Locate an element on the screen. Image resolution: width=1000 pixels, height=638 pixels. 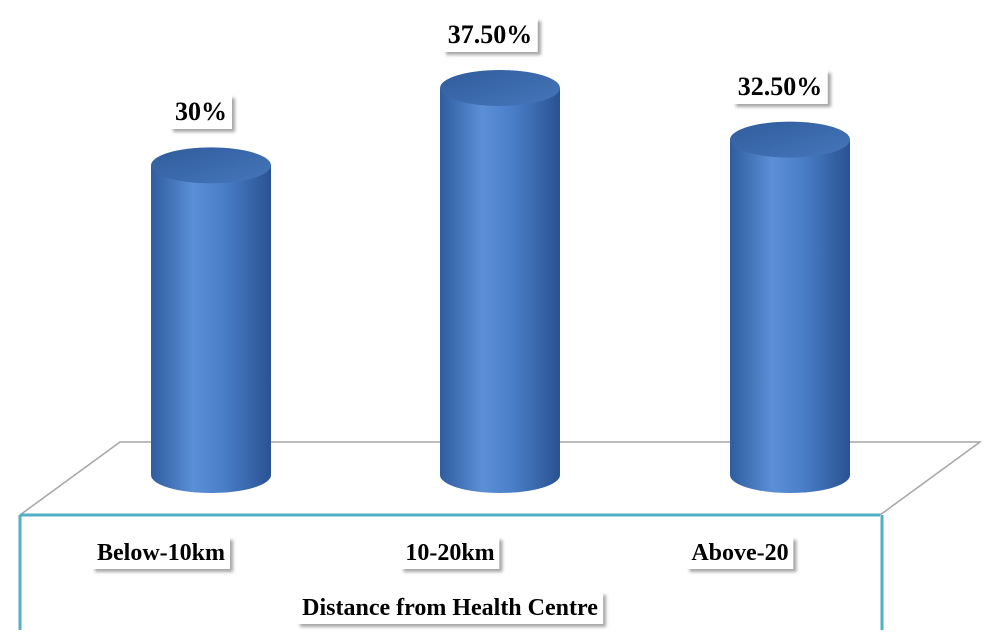
data-label: 30% is located at coordinates (201, 112).